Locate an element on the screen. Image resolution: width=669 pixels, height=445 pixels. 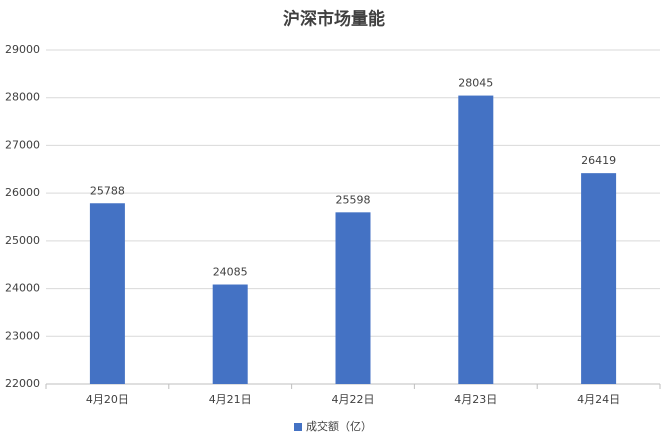
y-tick-label: 23000 is located at coordinates (22, 335).